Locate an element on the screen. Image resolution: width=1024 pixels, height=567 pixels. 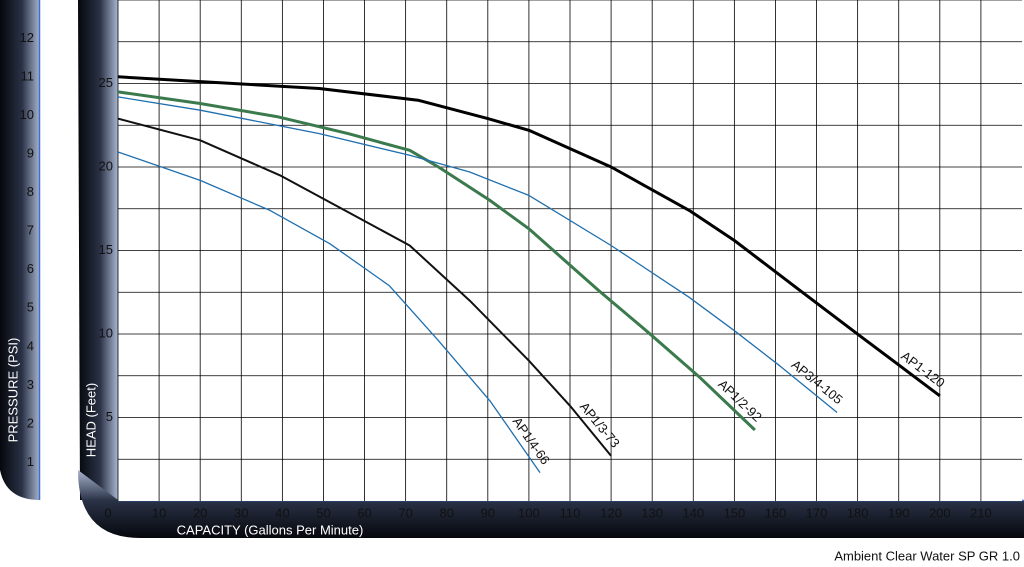
x-axis-title: CAPACITY (Gallons Per Minute) is located at coordinates (270, 529).